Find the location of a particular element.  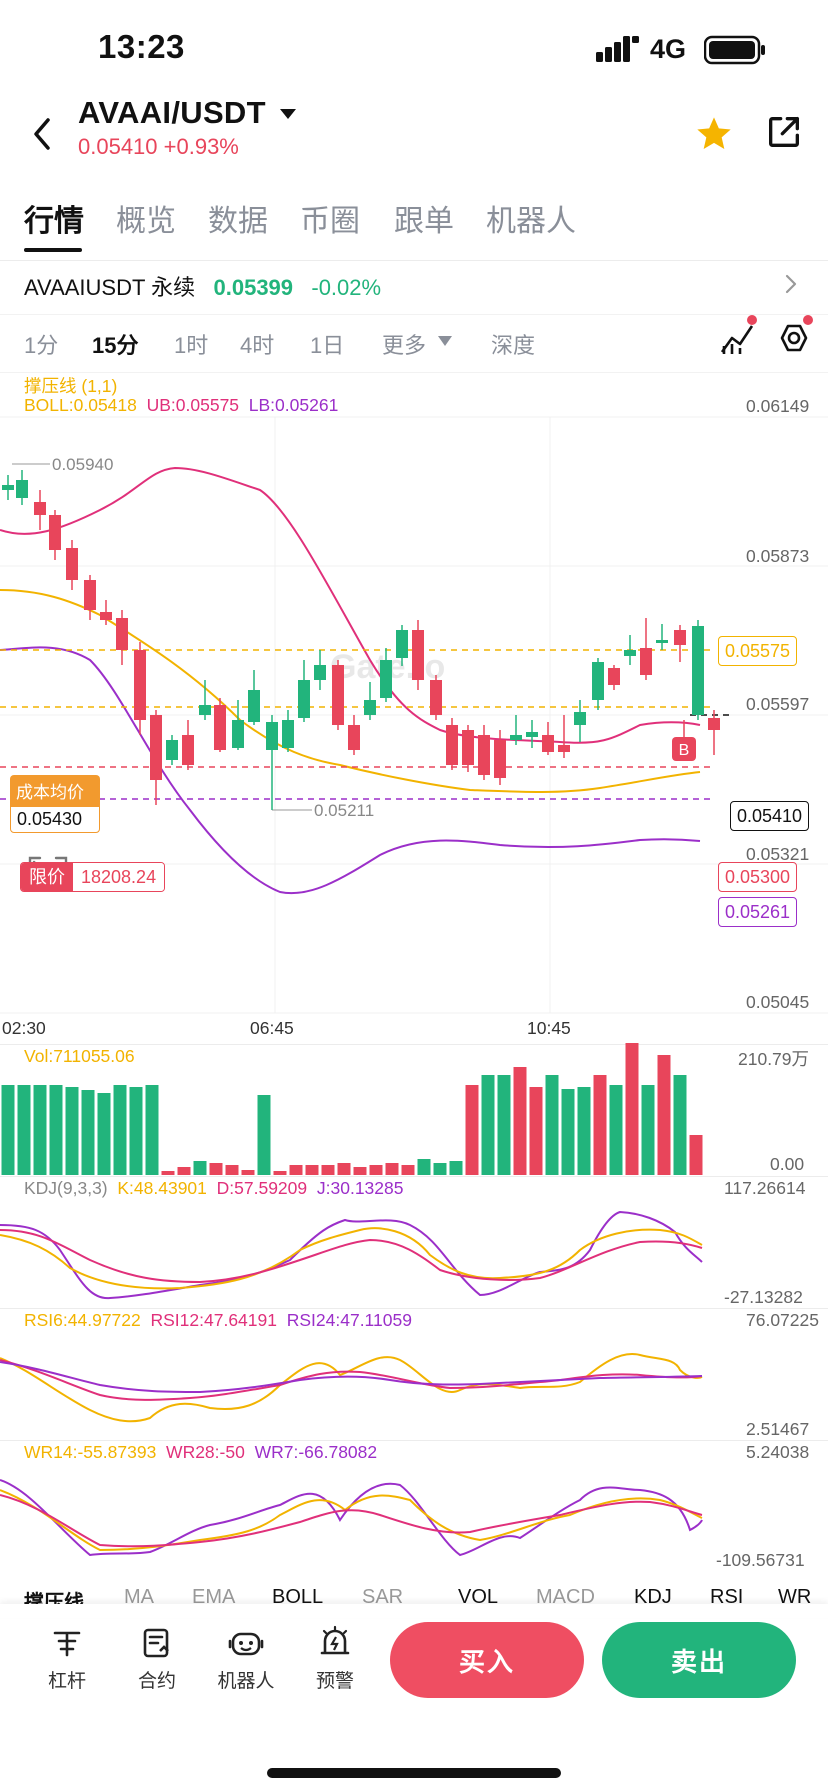

wr-values: WR14:-55.87393 WR28:-50 WR7:-66.78082 is located at coordinates (200, 1452).